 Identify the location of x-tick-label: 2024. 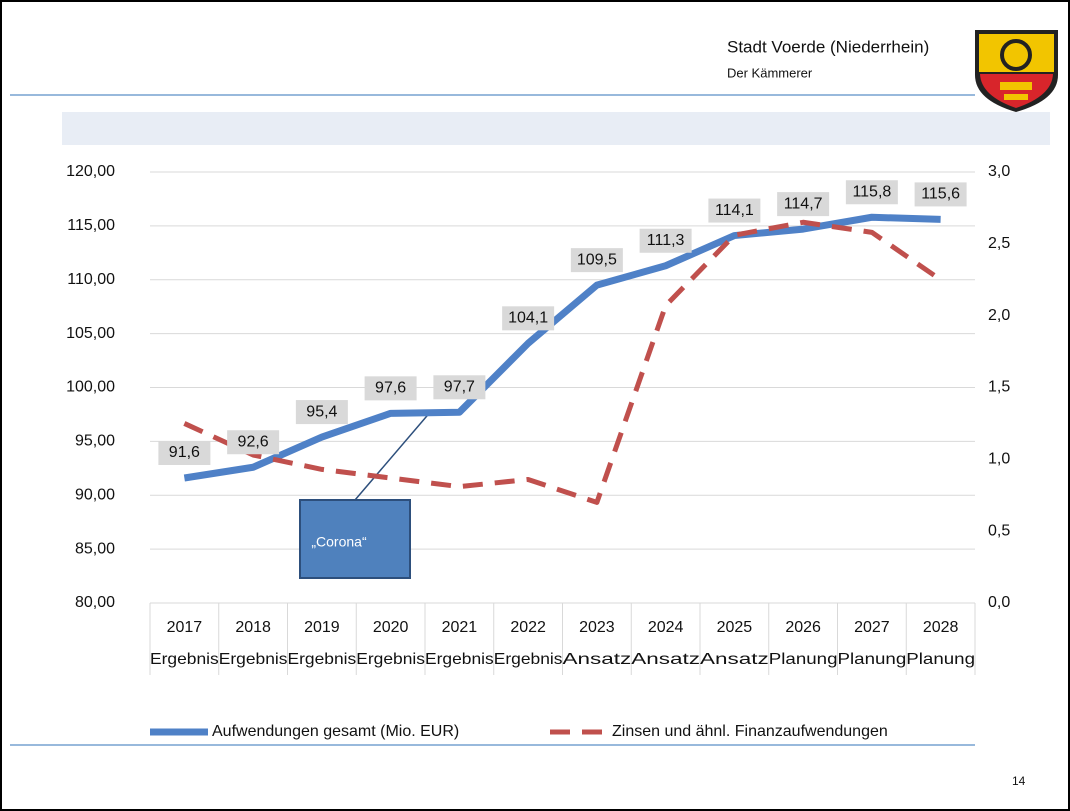
(666, 627).